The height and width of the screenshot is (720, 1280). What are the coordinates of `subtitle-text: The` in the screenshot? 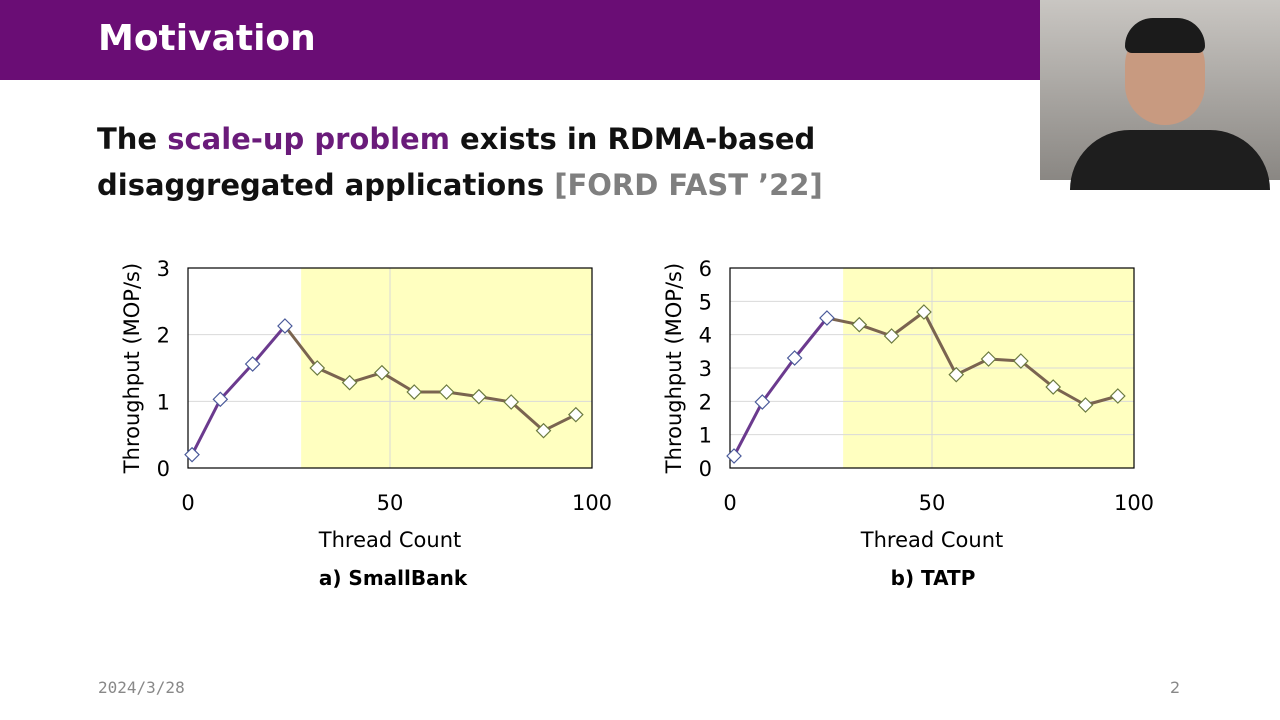 It's located at (132, 139).